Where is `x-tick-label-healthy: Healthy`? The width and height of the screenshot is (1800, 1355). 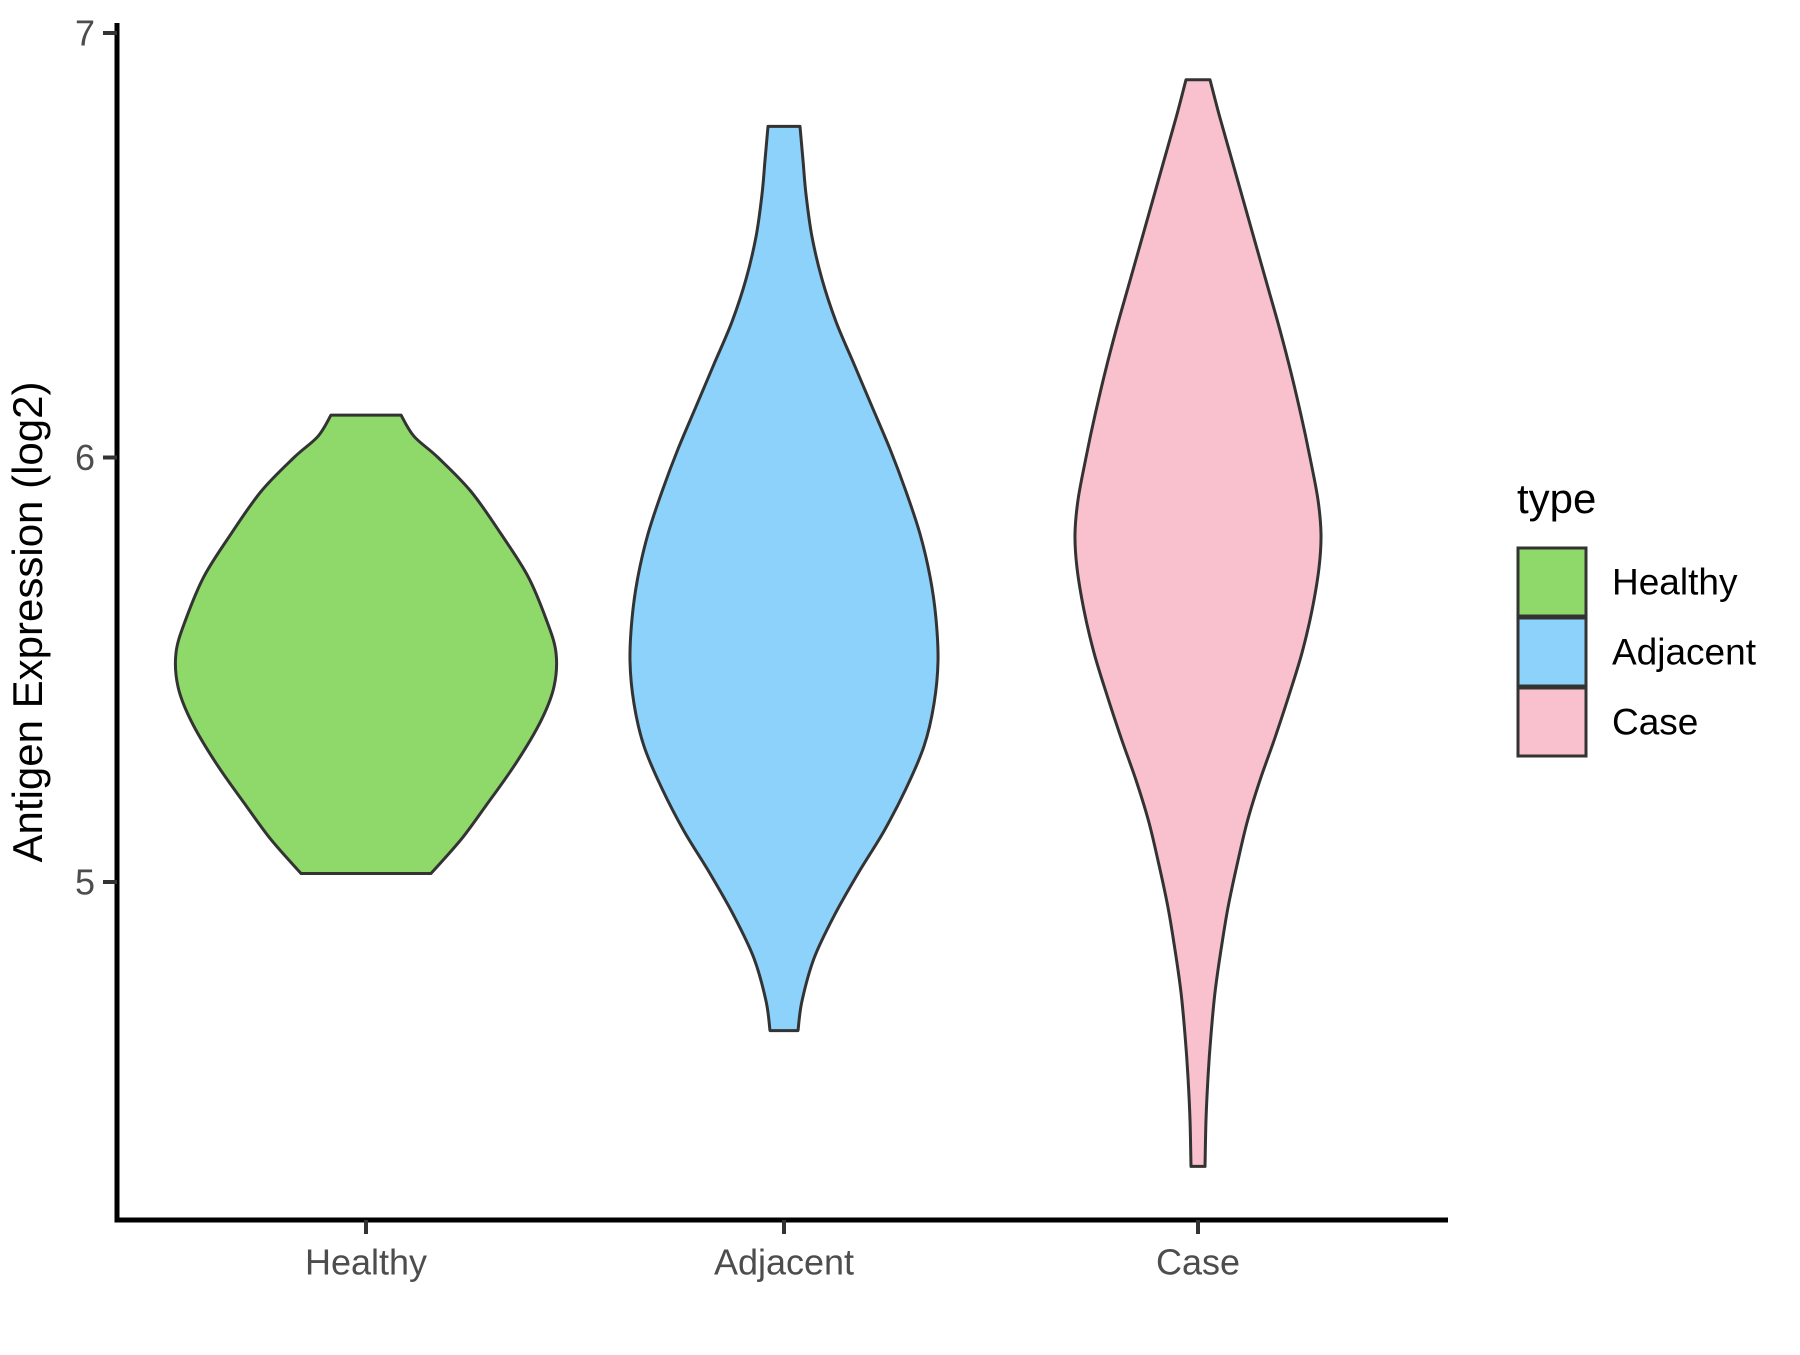
x-tick-label-healthy: Healthy is located at coordinates (366, 1262).